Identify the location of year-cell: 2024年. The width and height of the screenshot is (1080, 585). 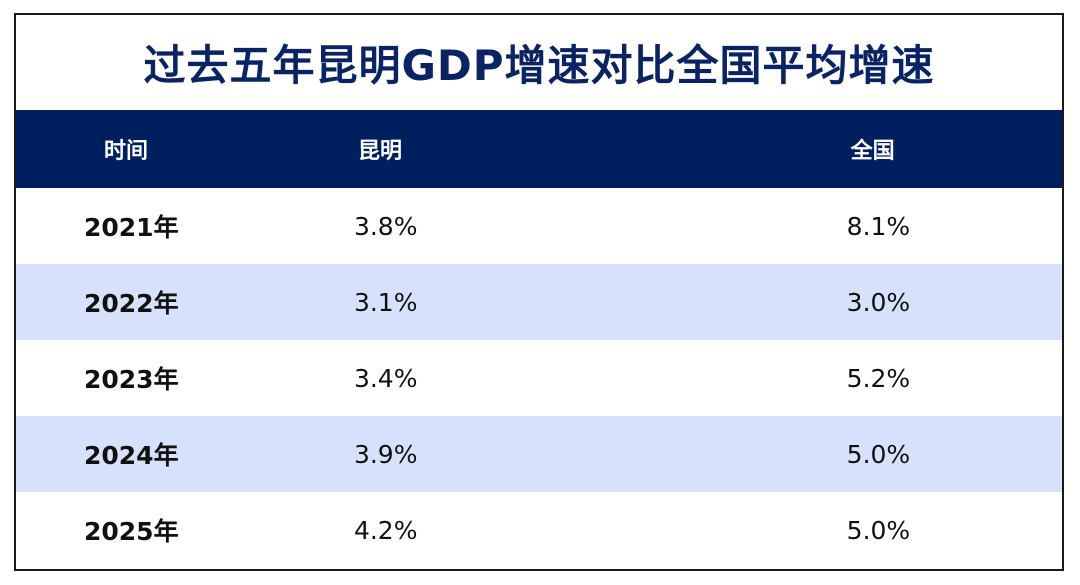
(131, 455).